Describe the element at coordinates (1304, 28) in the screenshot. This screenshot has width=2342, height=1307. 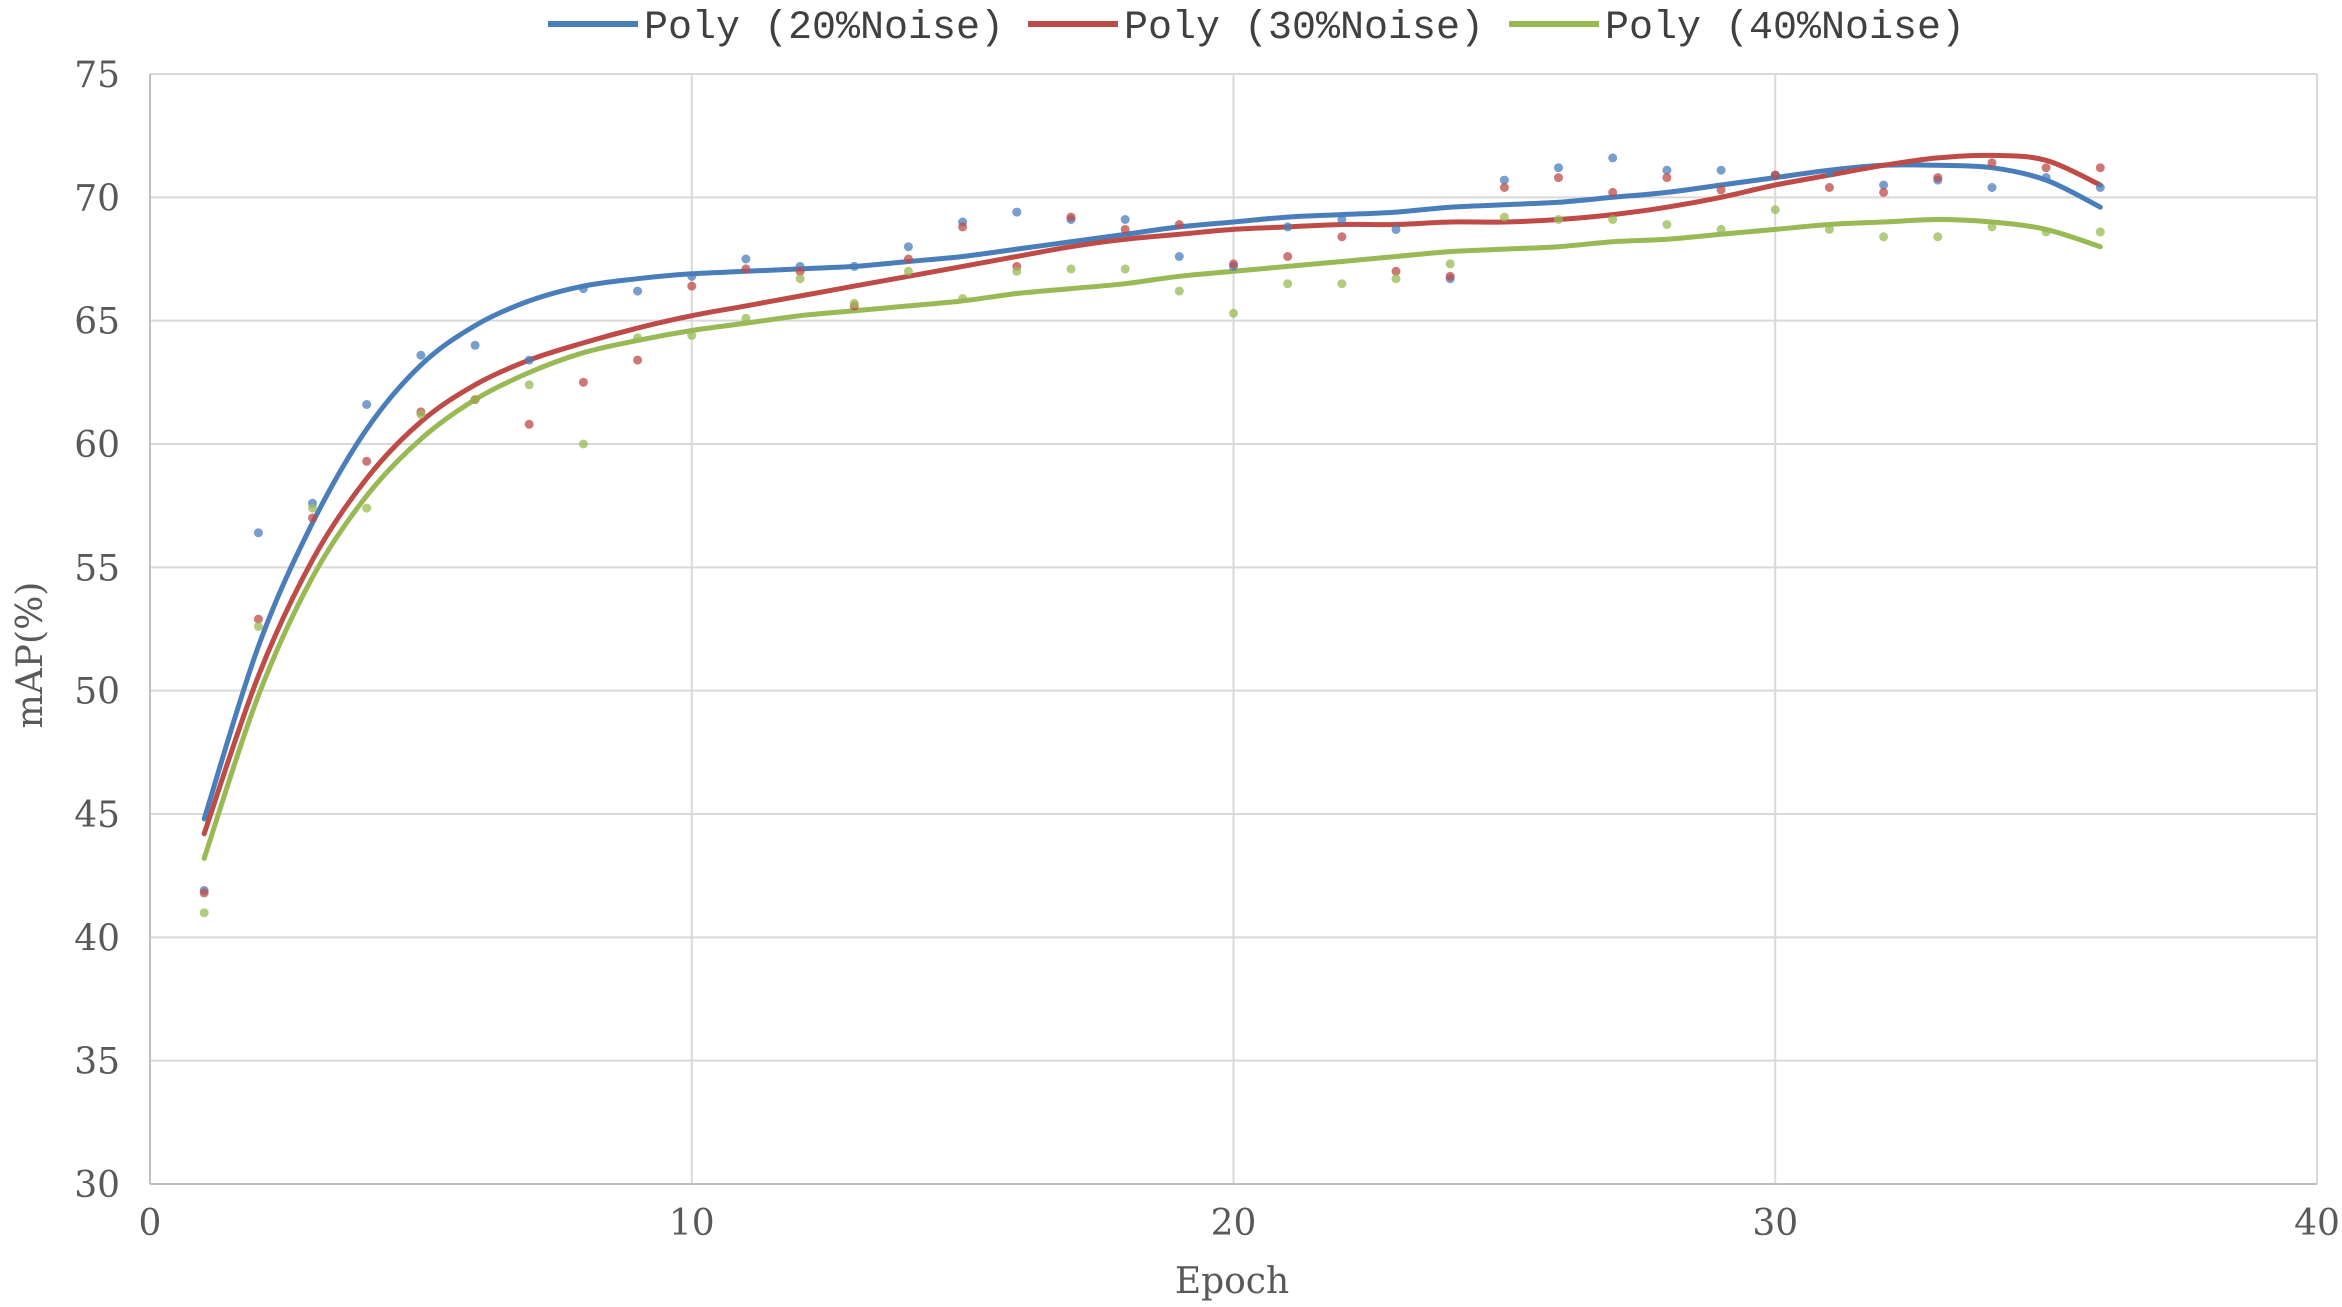
I see `legend-label: Poly (30%Noise)` at that location.